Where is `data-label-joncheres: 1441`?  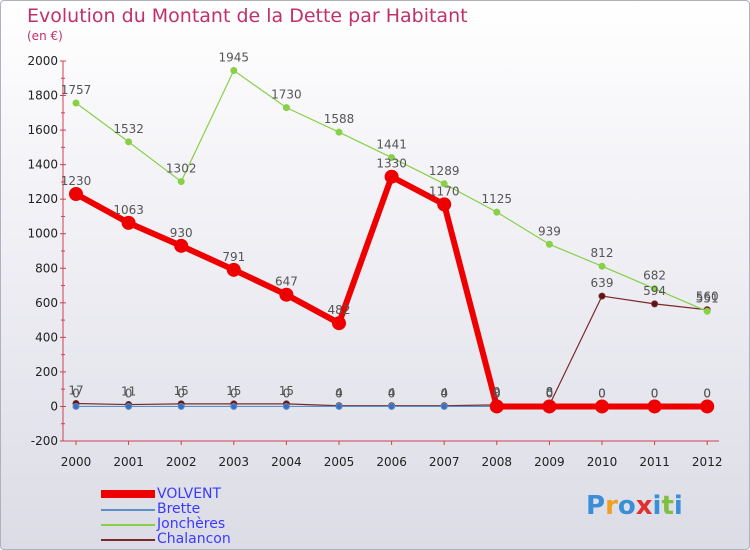 data-label-joncheres: 1441 is located at coordinates (391, 145).